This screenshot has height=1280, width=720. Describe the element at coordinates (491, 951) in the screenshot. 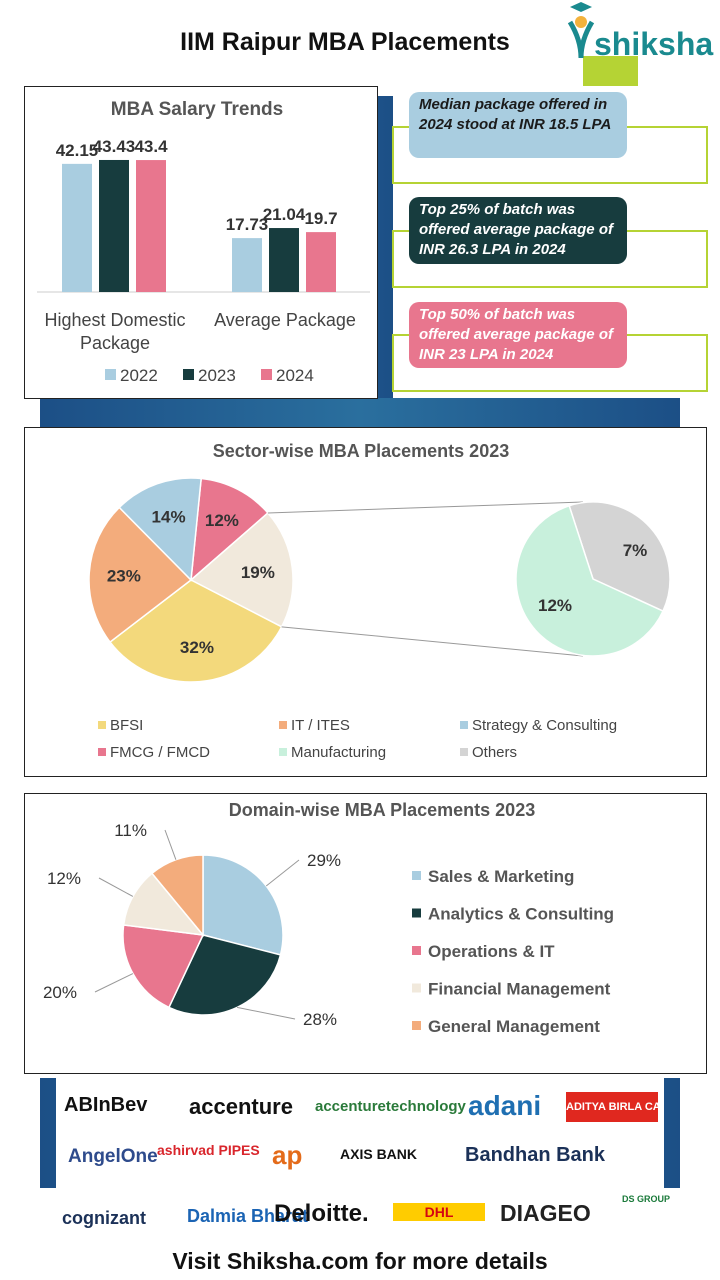

I see `legend-label: Operations & IT` at that location.